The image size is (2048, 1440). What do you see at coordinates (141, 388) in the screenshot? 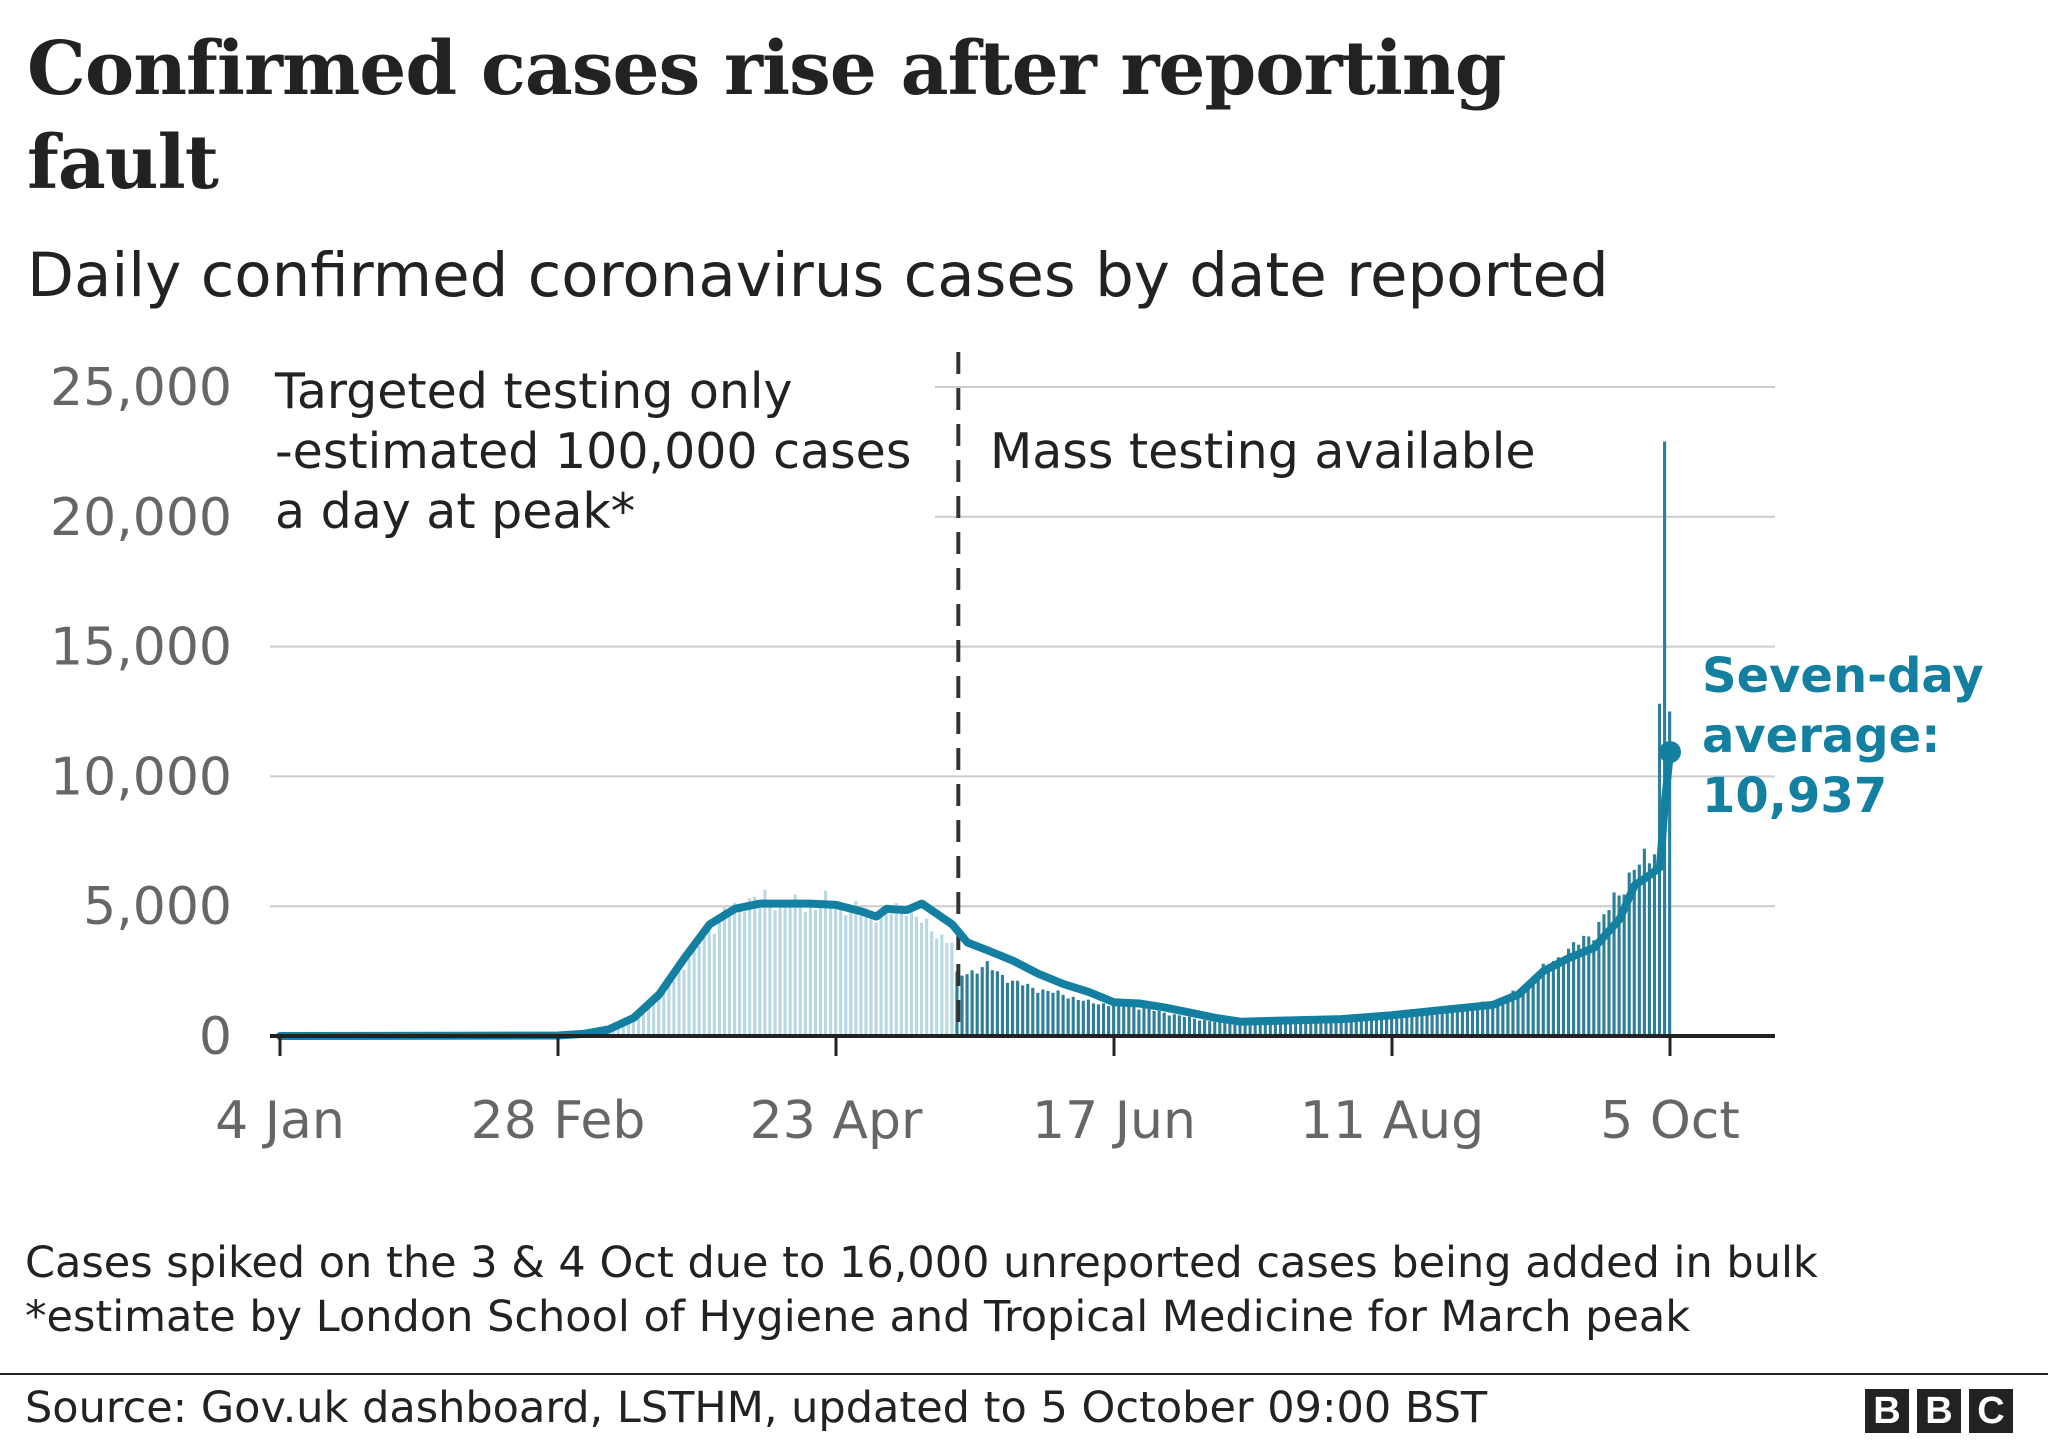
I see `y-tick-label: 25,000` at bounding box center [141, 388].